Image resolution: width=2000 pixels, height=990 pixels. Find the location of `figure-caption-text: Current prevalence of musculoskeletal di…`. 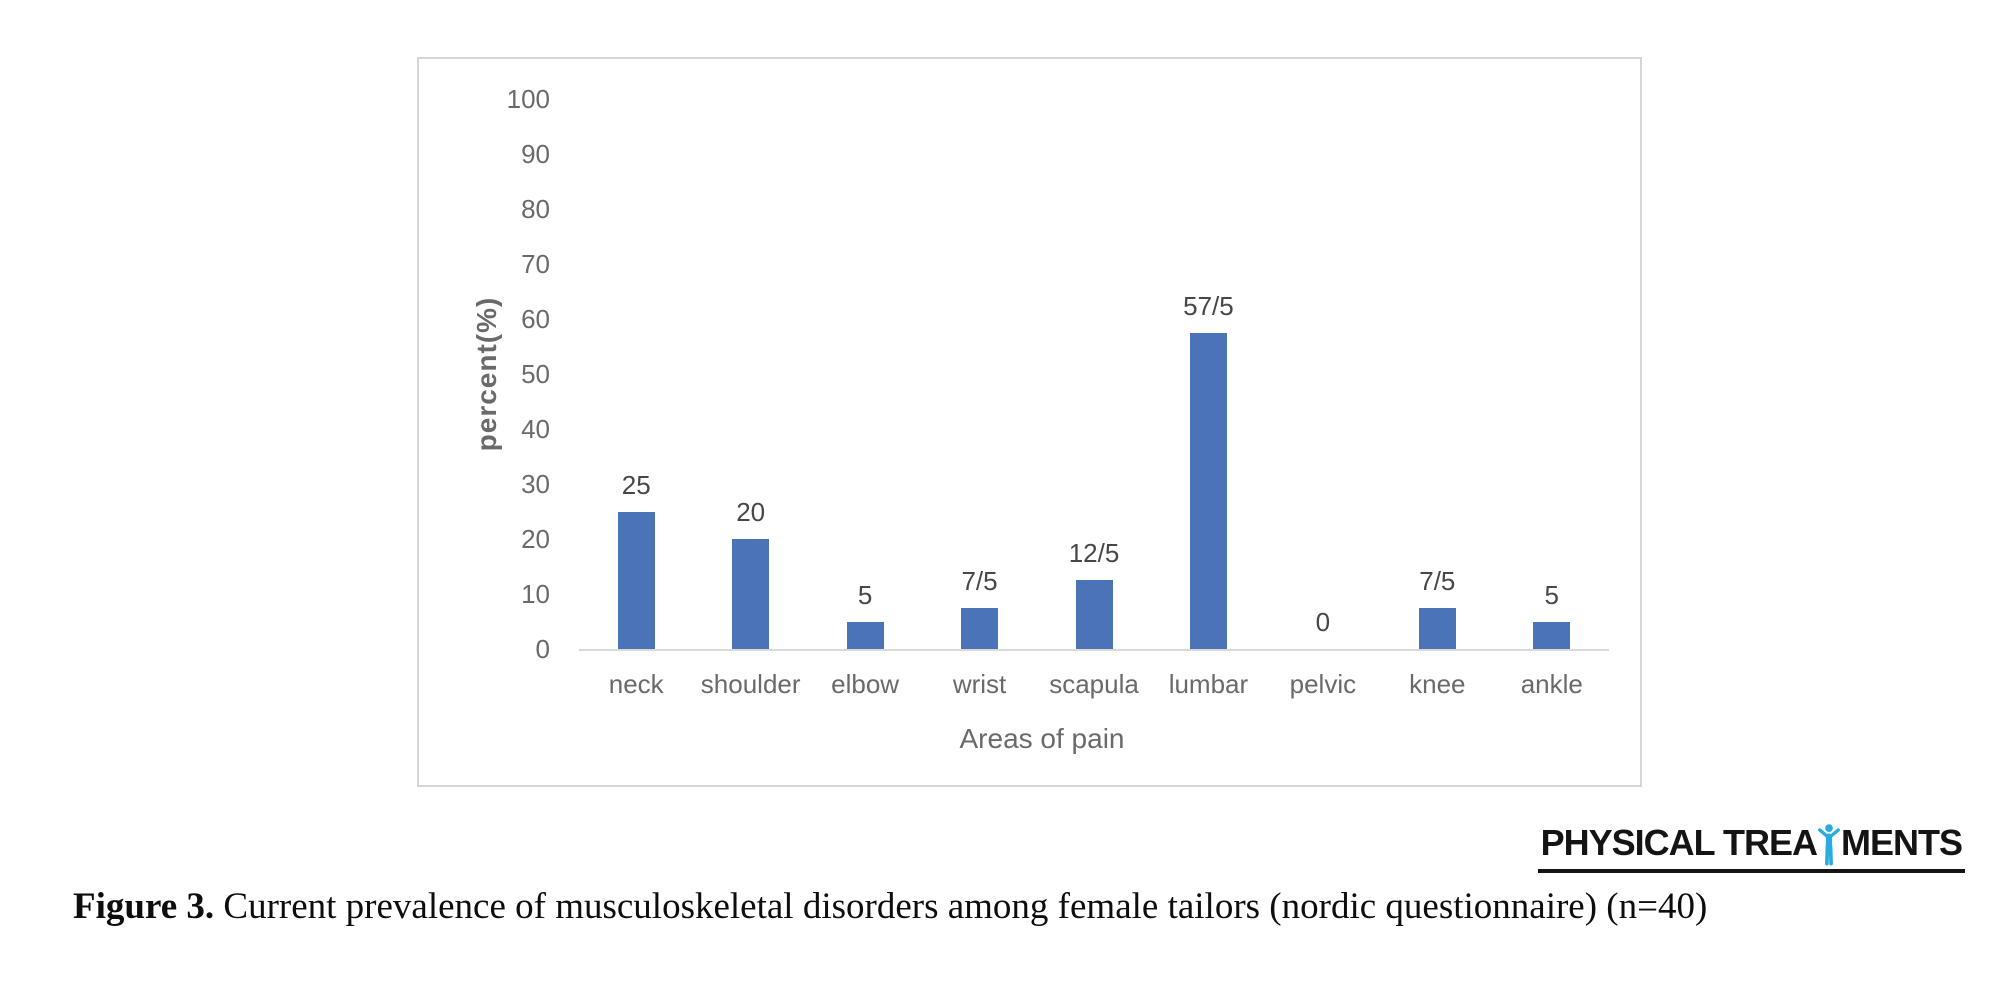

figure-caption-text: Current prevalence of musculoskeletal di… is located at coordinates (961, 906).